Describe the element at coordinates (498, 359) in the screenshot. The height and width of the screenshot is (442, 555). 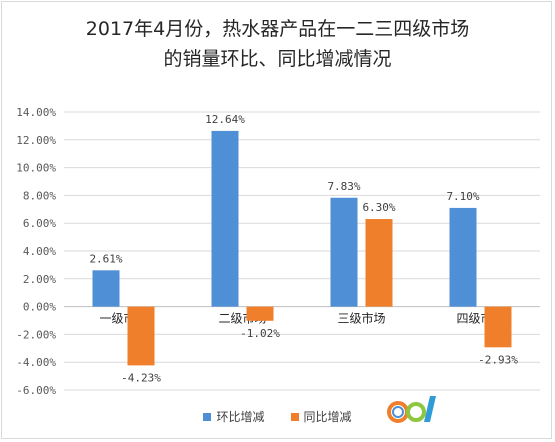
I see `data-label: -2.93%` at that location.